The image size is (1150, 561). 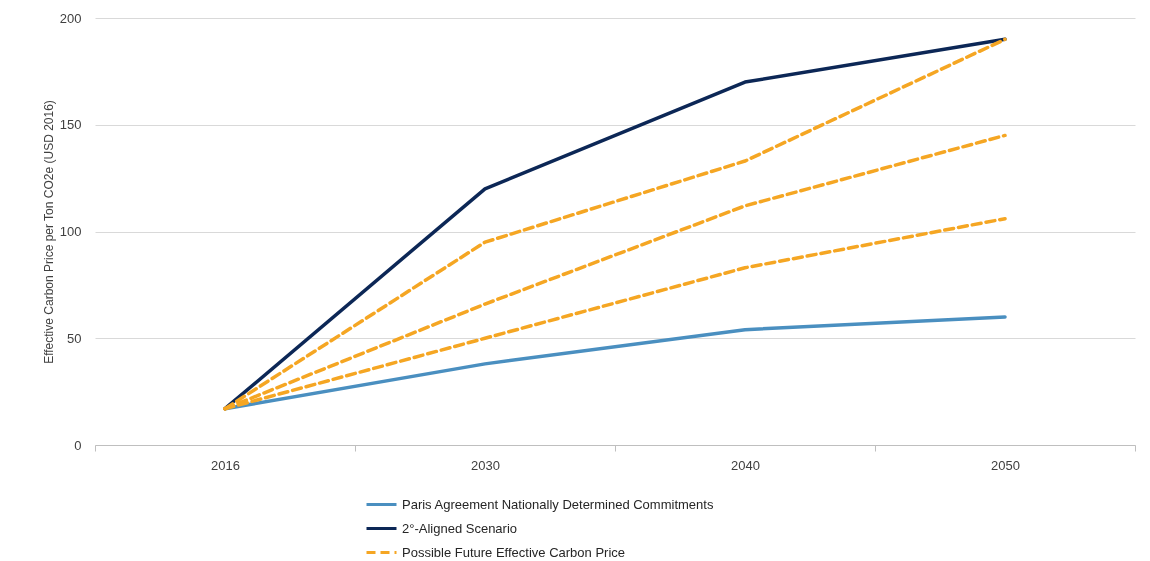 What do you see at coordinates (70, 18) in the screenshot?
I see `y-tick-label: 200` at bounding box center [70, 18].